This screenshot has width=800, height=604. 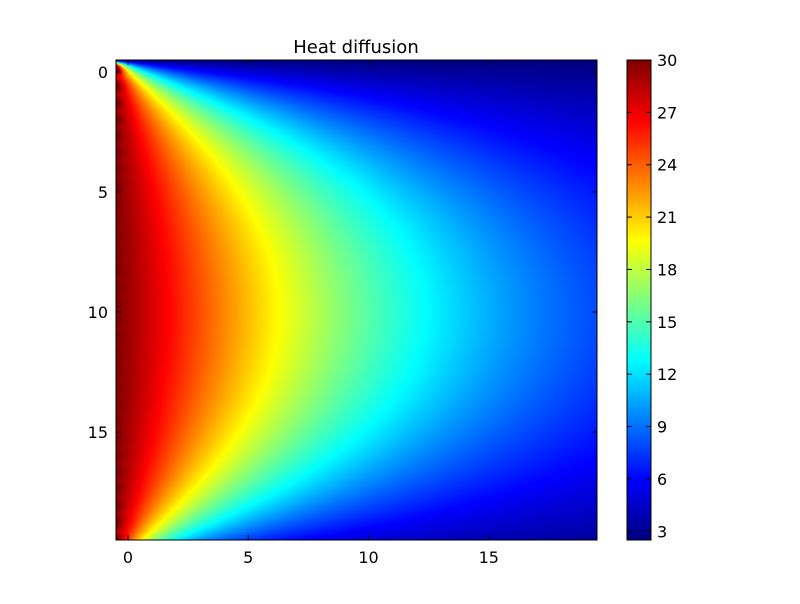 I want to click on colorbar-frame, so click(x=639, y=300).